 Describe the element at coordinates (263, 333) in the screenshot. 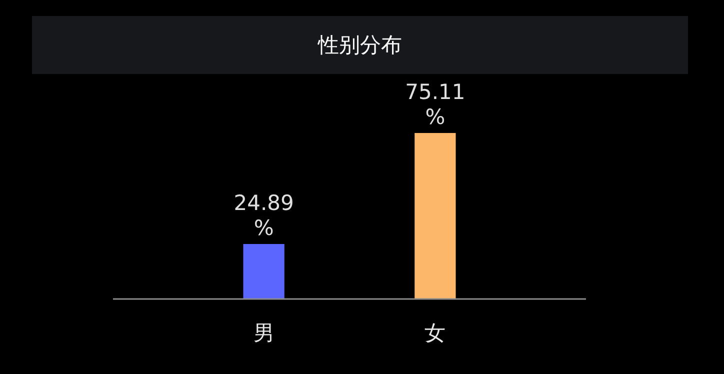

I see `x-tick-label: 男` at that location.